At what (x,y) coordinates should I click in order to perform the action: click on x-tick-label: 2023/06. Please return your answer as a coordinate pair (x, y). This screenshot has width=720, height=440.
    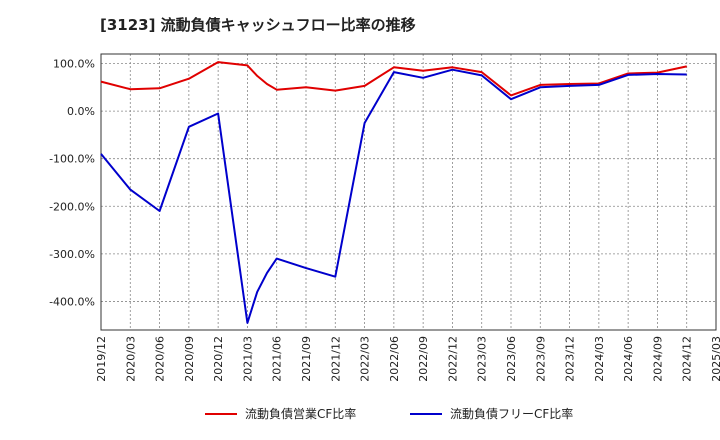
    Looking at the image, I should click on (511, 359).